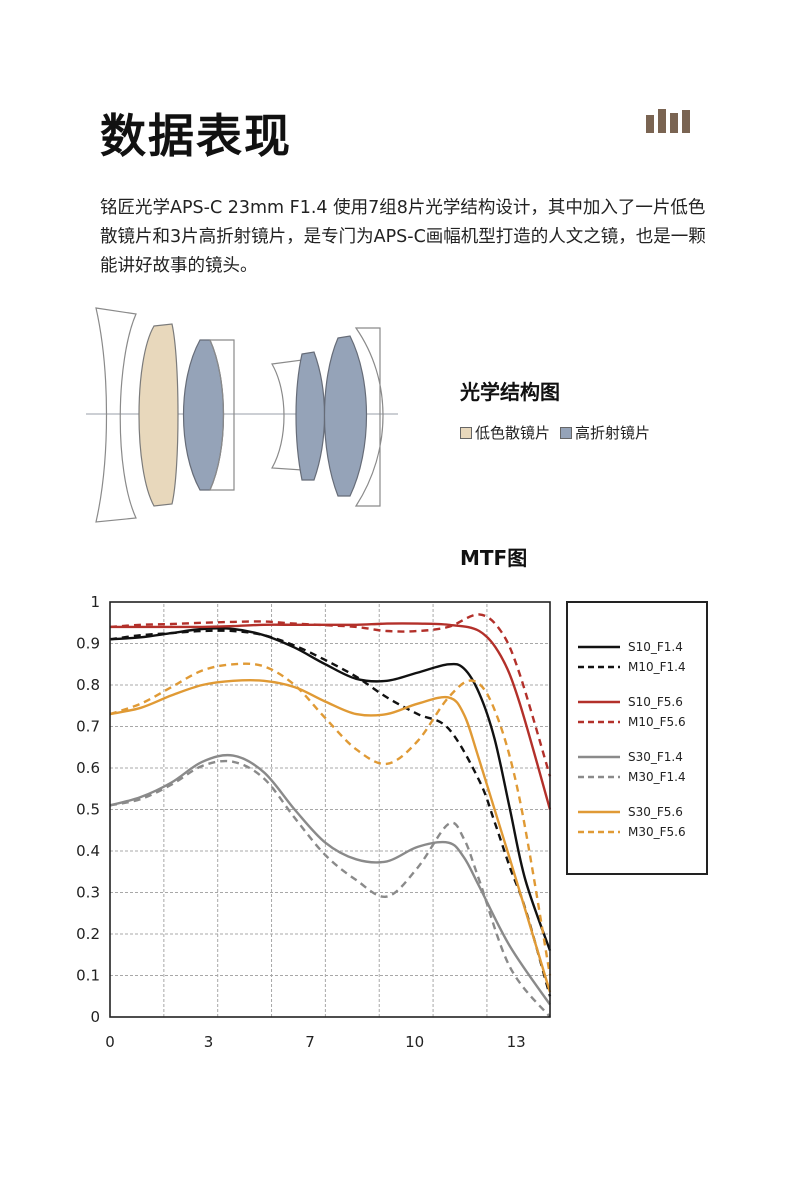 Image resolution: width=790 pixels, height=1200 pixels. I want to click on y-tick-label: 0.2, so click(88, 934).